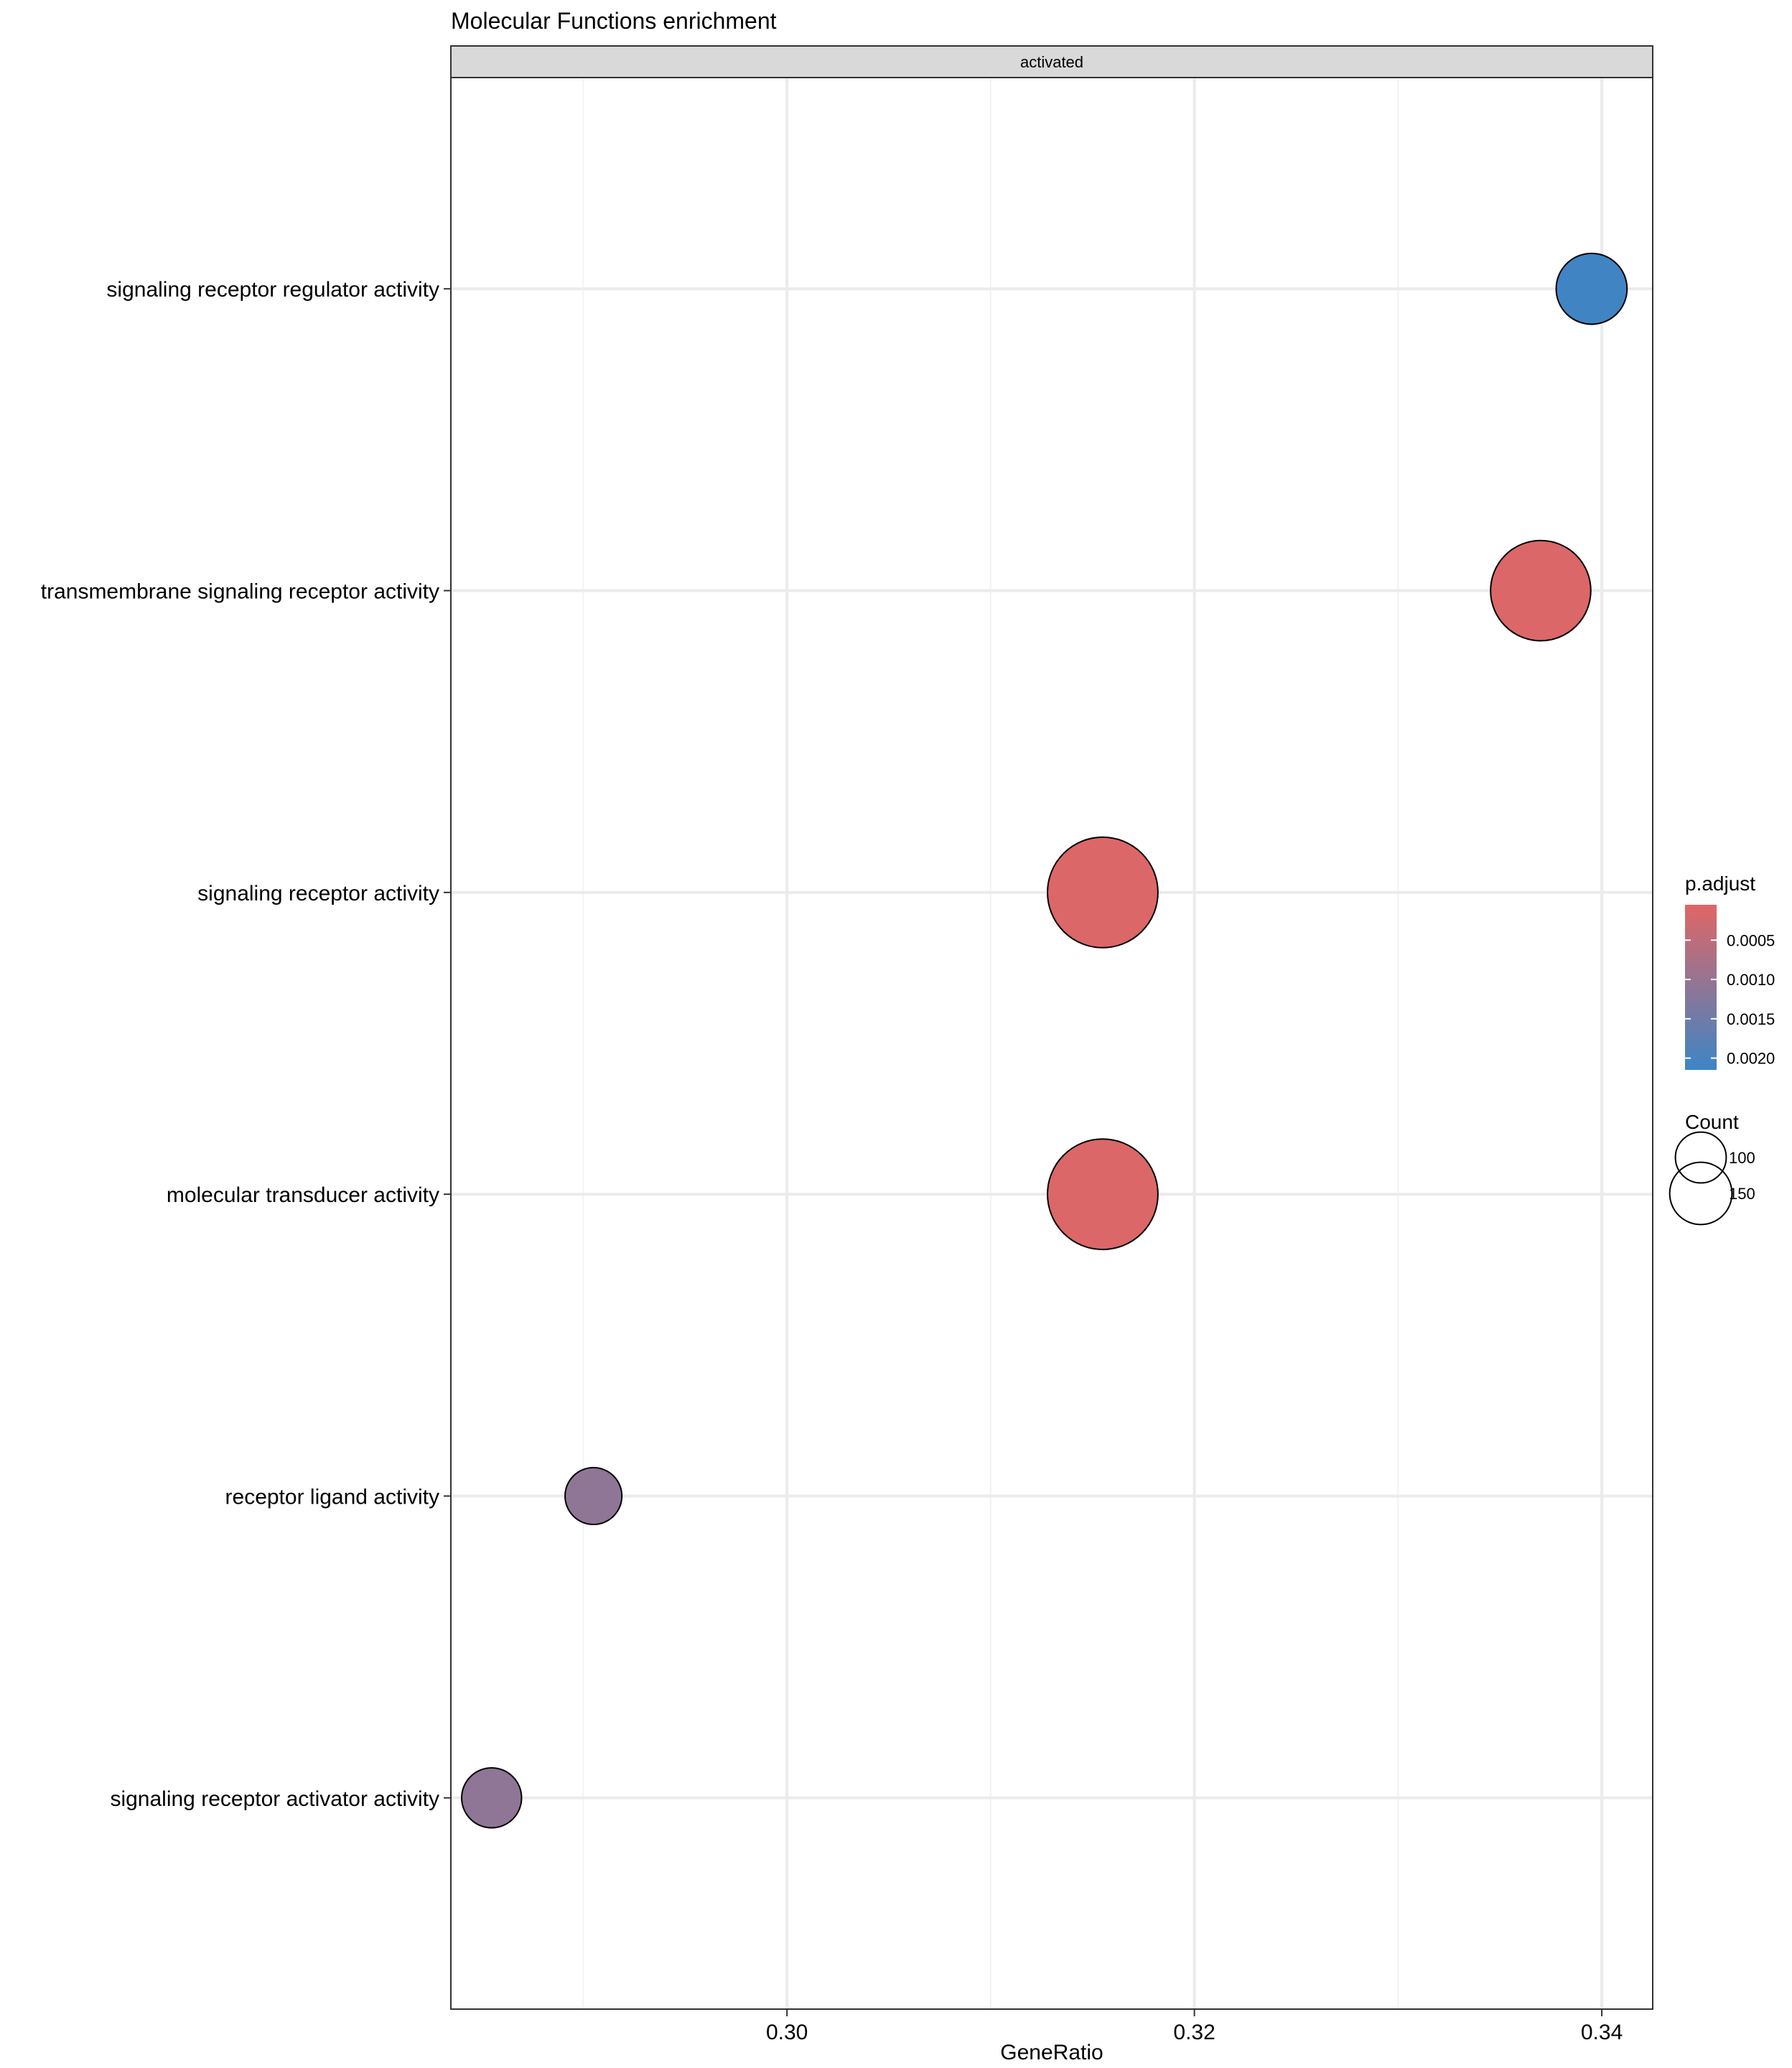  Describe the element at coordinates (1730, 999) in the screenshot. I see `color-legend-ticks: 0.0005 0.0010 0.0015 0.0020` at that location.